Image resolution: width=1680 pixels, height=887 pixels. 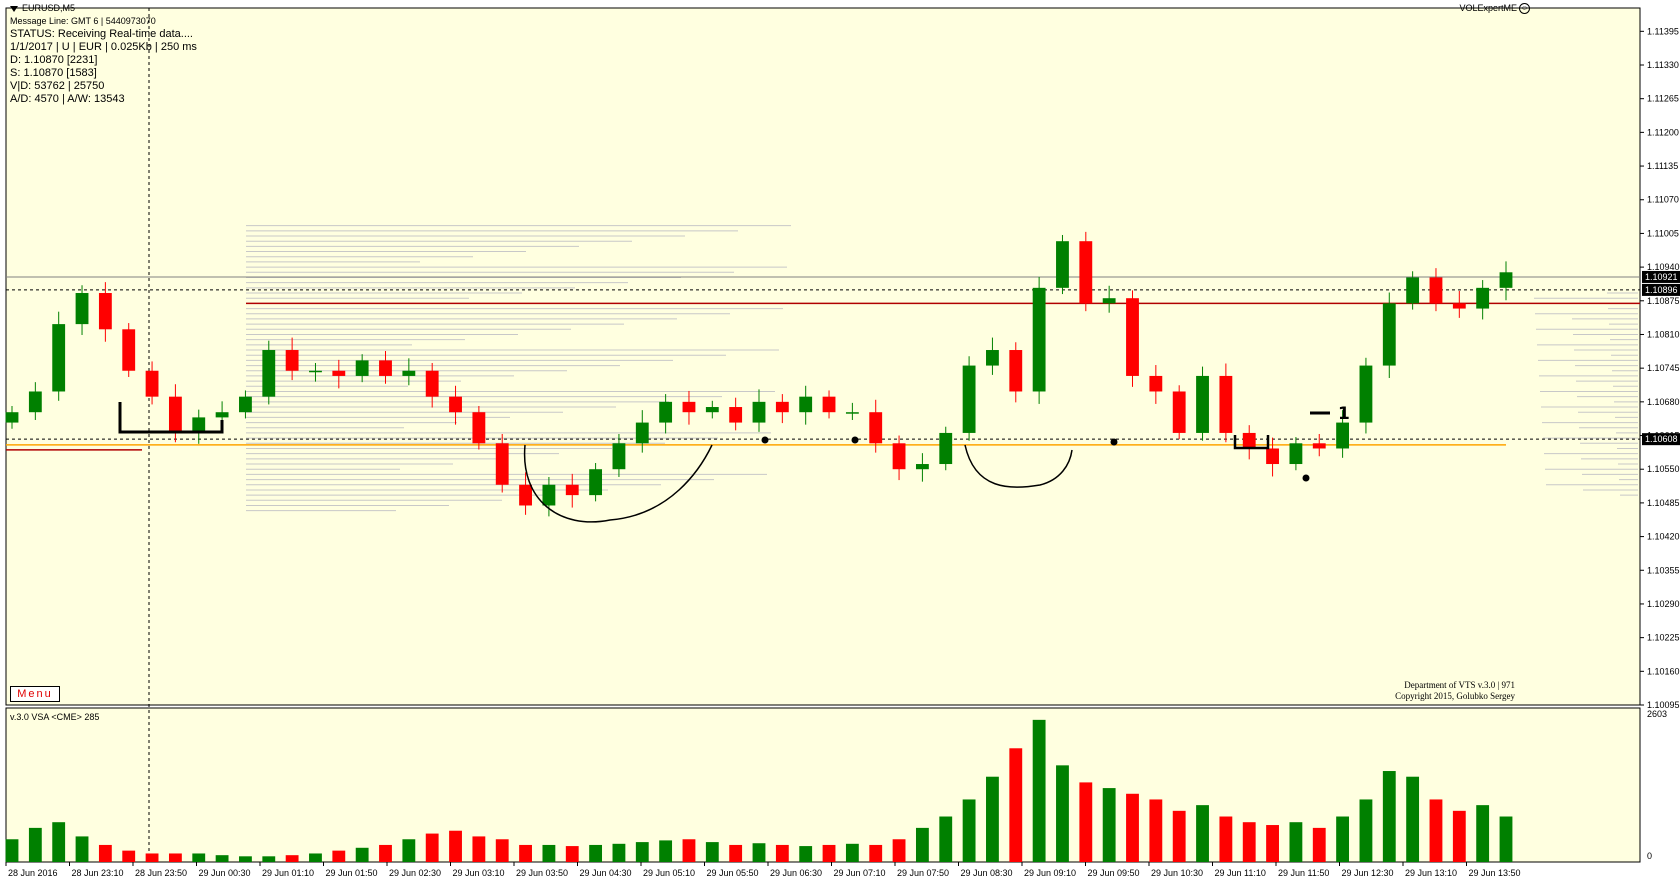 What do you see at coordinates (1240, 873) in the screenshot?
I see `time-tick-label: 29 Jun 11:10` at bounding box center [1240, 873].